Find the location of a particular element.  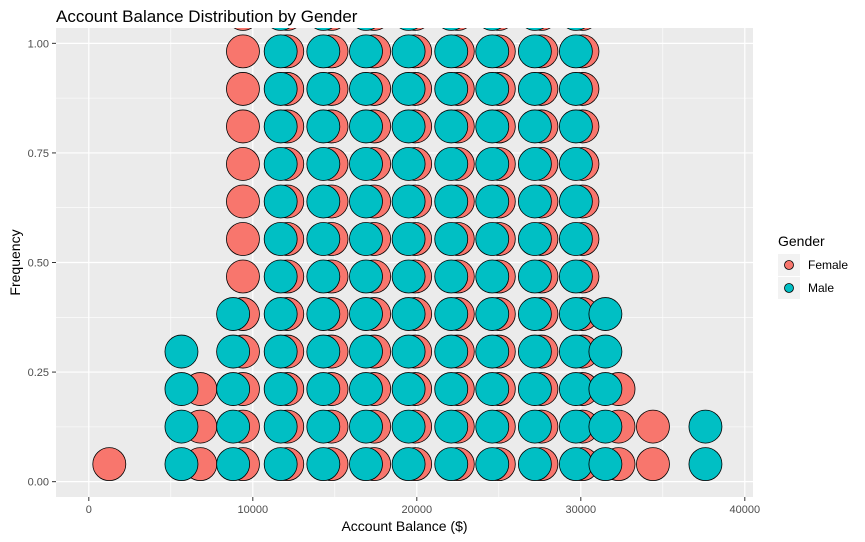

legend: Gender Female Male is located at coordinates (813, 266).